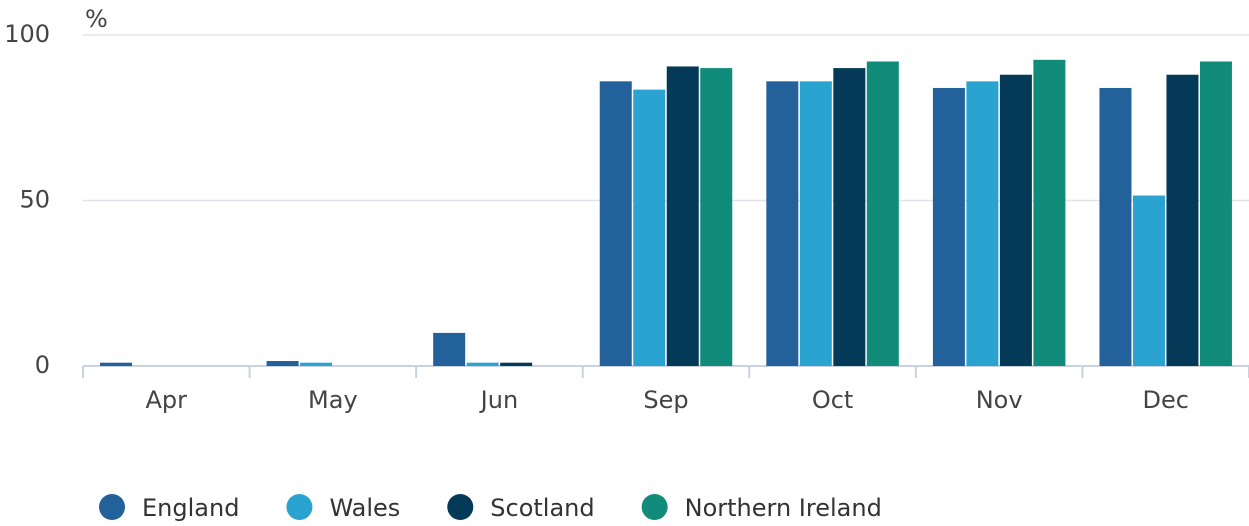 The image size is (1249, 526). Describe the element at coordinates (783, 508) in the screenshot. I see `legend-label: Northern Ireland` at that location.